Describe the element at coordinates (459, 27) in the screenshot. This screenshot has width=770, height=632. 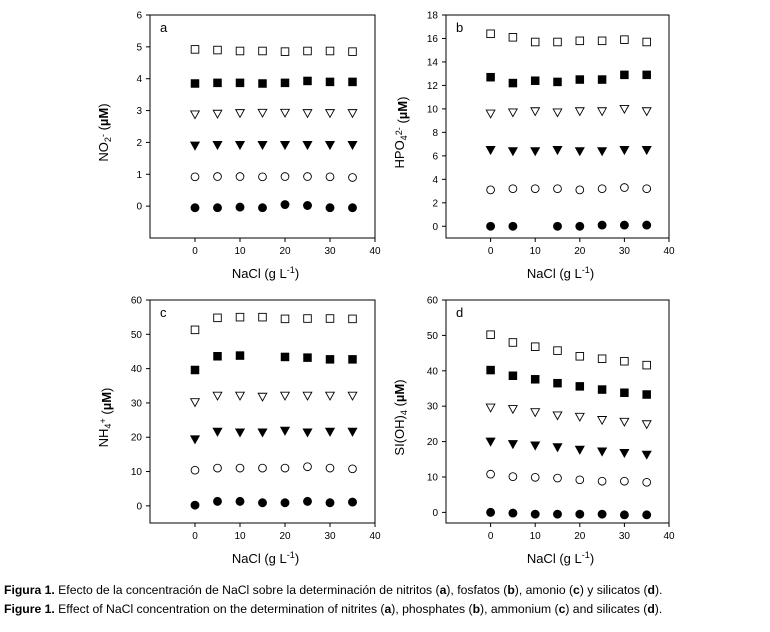
I see `panel-label: b` at that location.